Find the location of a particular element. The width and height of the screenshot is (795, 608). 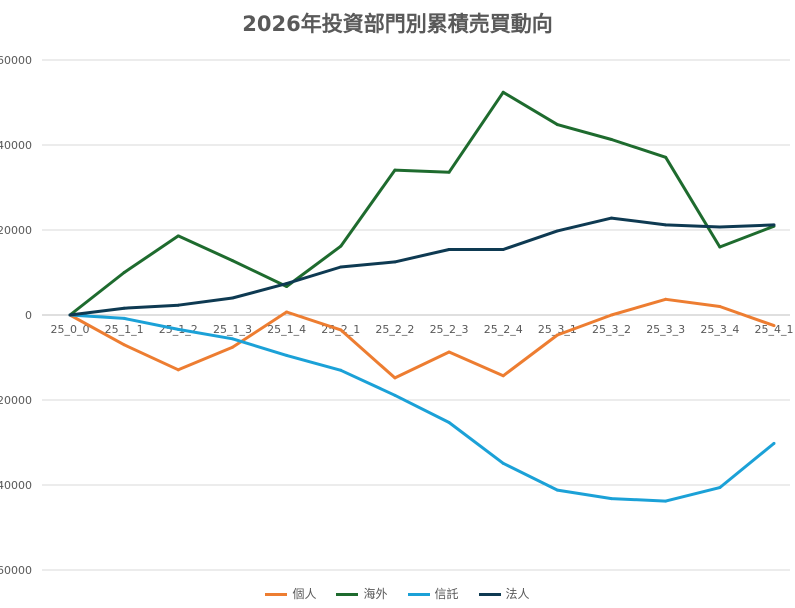

x-tick-label: 25_3_2 is located at coordinates (611, 329).